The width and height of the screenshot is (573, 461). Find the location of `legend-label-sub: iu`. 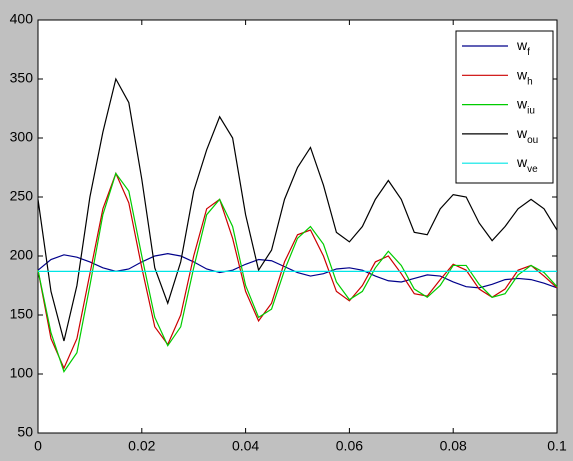

legend-label-sub: iu is located at coordinates (531, 110).